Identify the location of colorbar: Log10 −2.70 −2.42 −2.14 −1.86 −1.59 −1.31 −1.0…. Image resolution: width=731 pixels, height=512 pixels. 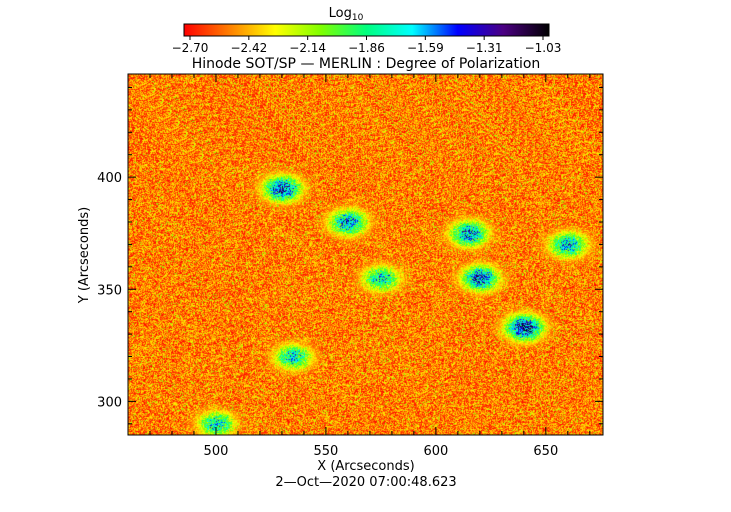
(367, 30).